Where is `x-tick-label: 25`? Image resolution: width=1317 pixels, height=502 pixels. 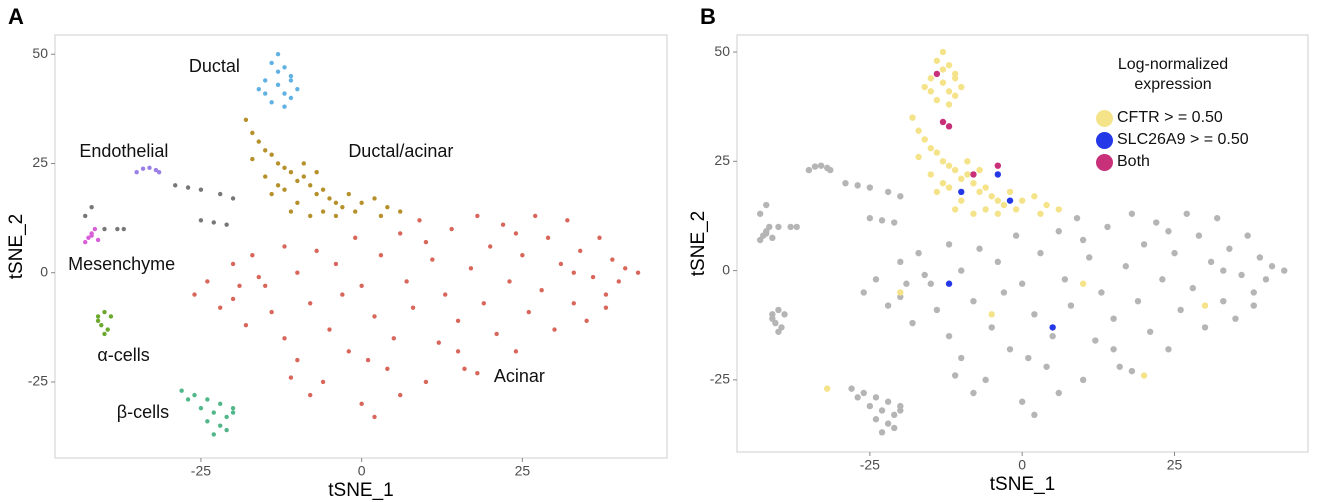 x-tick-label: 25 is located at coordinates (523, 471).